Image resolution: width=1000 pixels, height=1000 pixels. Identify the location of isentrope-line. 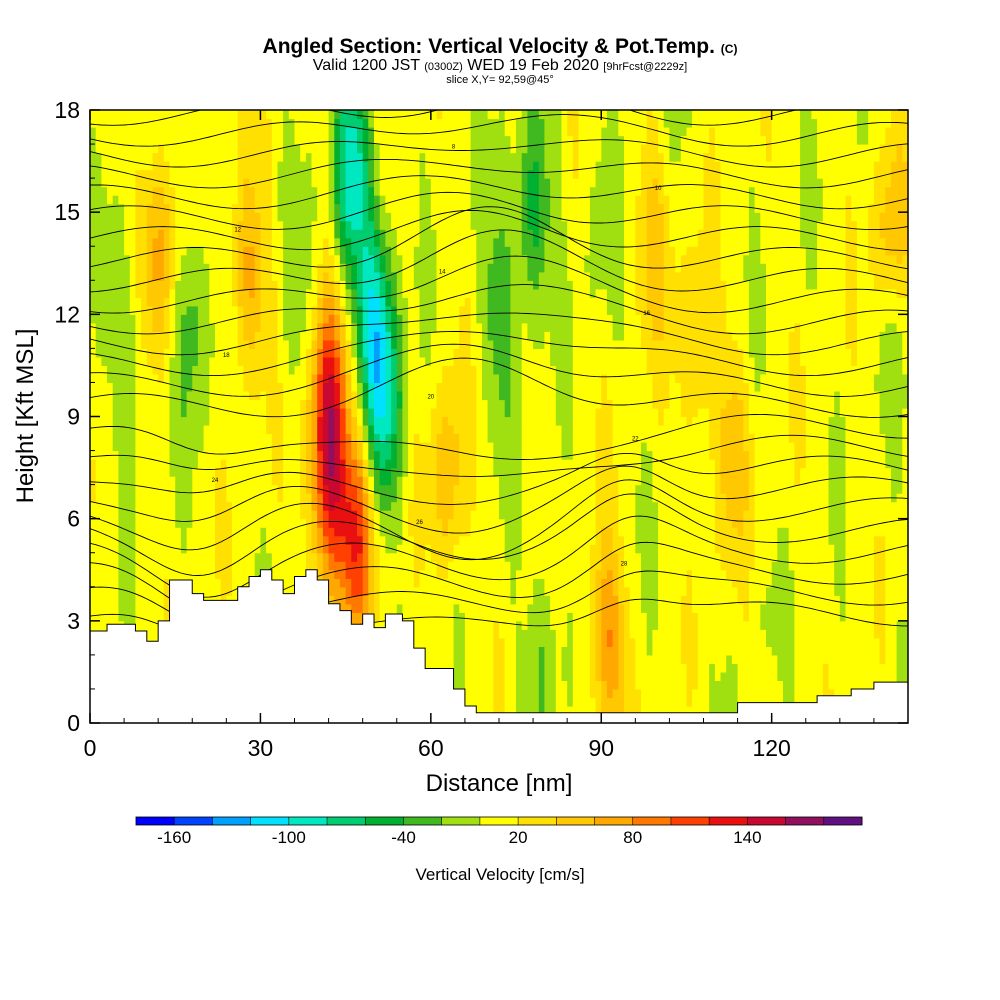
(499, 534).